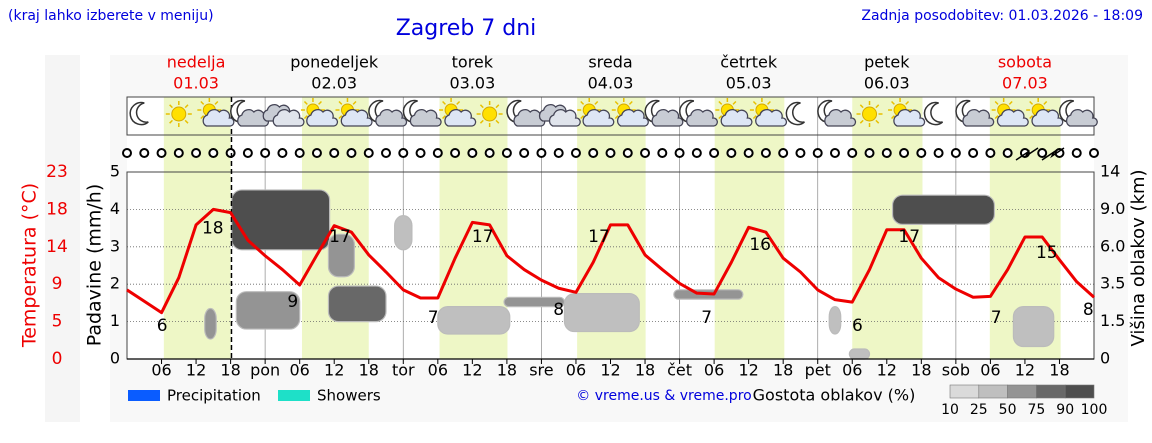 The height and width of the screenshot is (443, 1152). Describe the element at coordinates (1112, 283) in the screenshot. I see `y2-tick-label: 3.5` at that location.